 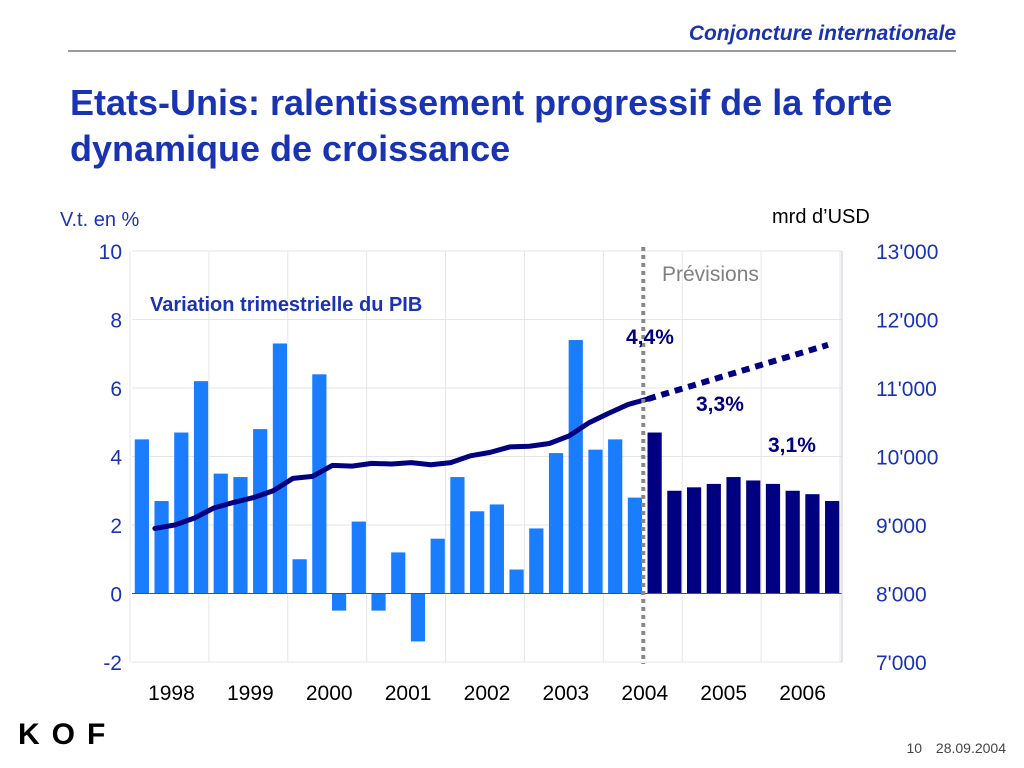 What do you see at coordinates (250, 693) in the screenshot?
I see `x-tick-label: 1999` at bounding box center [250, 693].